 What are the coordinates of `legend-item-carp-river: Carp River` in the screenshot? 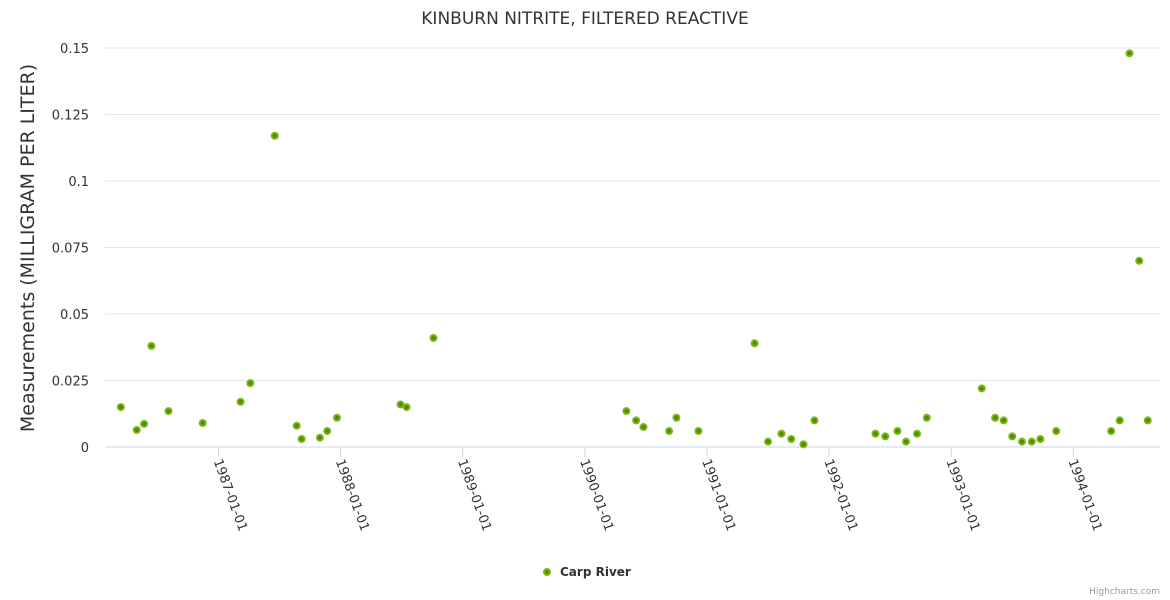 It's located at (587, 572).